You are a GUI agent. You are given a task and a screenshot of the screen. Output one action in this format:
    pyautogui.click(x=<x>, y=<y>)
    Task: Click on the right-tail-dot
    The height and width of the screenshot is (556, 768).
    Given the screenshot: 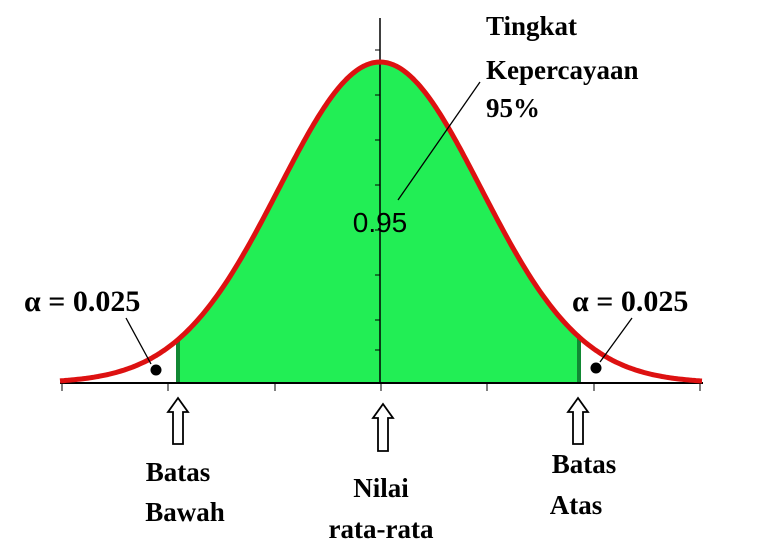 What is the action you would take?
    pyautogui.click(x=596, y=368)
    